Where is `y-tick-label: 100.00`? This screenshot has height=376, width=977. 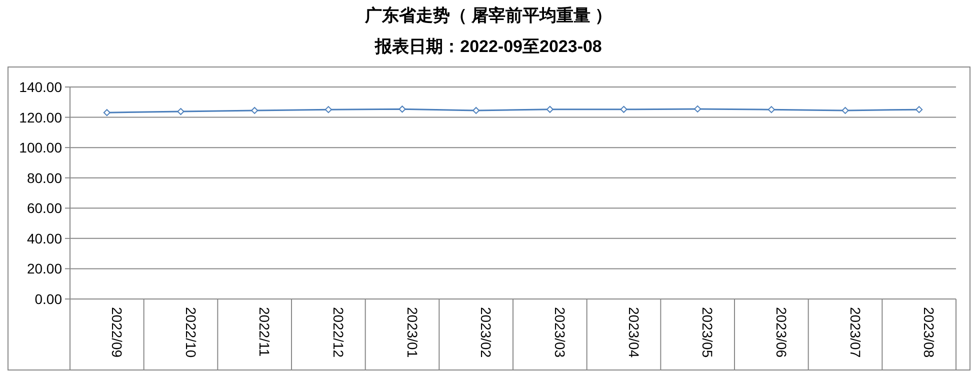
y-tick-label: 100.00 is located at coordinates (40, 148).